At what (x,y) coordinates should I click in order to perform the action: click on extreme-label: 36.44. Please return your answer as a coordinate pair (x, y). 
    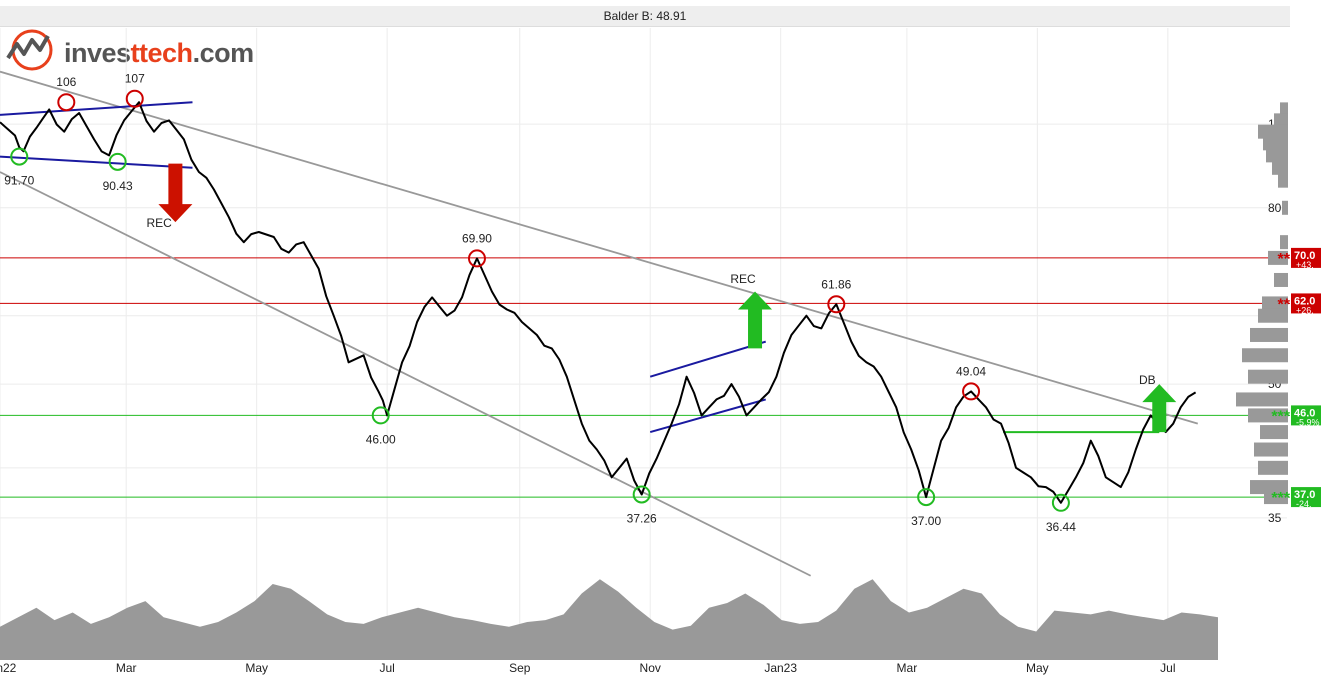
    Looking at the image, I should click on (1061, 527).